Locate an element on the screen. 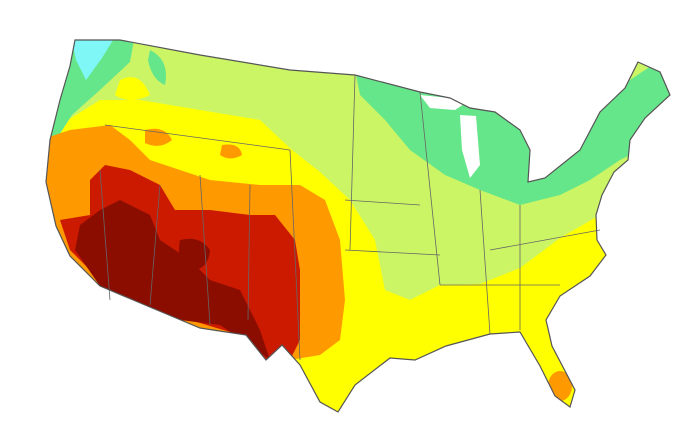  zone-cyan is located at coordinates (94, 60).